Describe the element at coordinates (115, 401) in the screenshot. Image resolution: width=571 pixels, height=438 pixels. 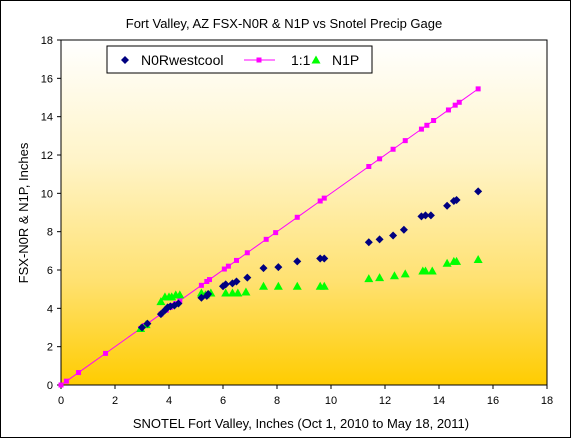
I see `x-tick-label: 2` at that location.